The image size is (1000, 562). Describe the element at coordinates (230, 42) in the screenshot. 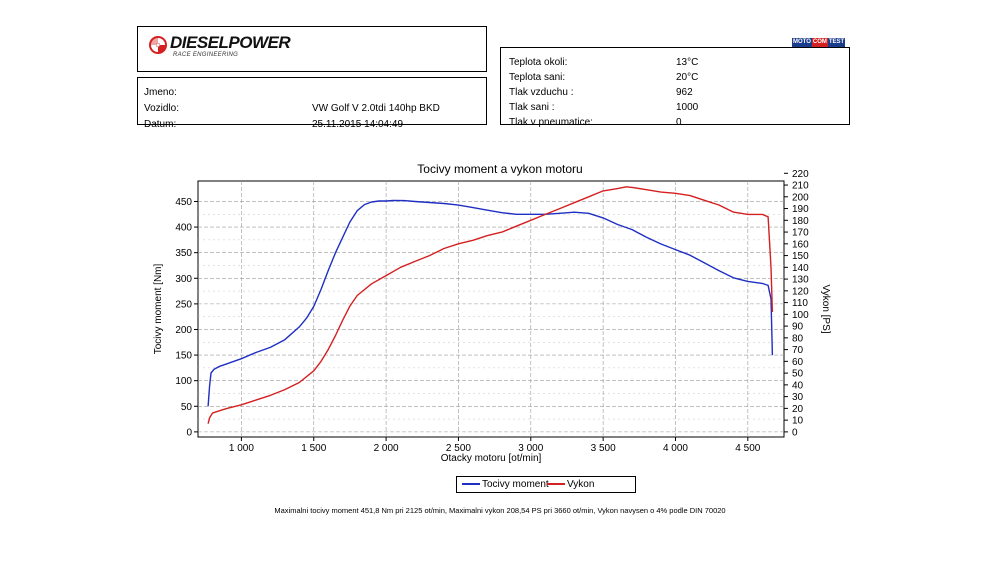

I see `brand-name: DIESELPOWER` at that location.